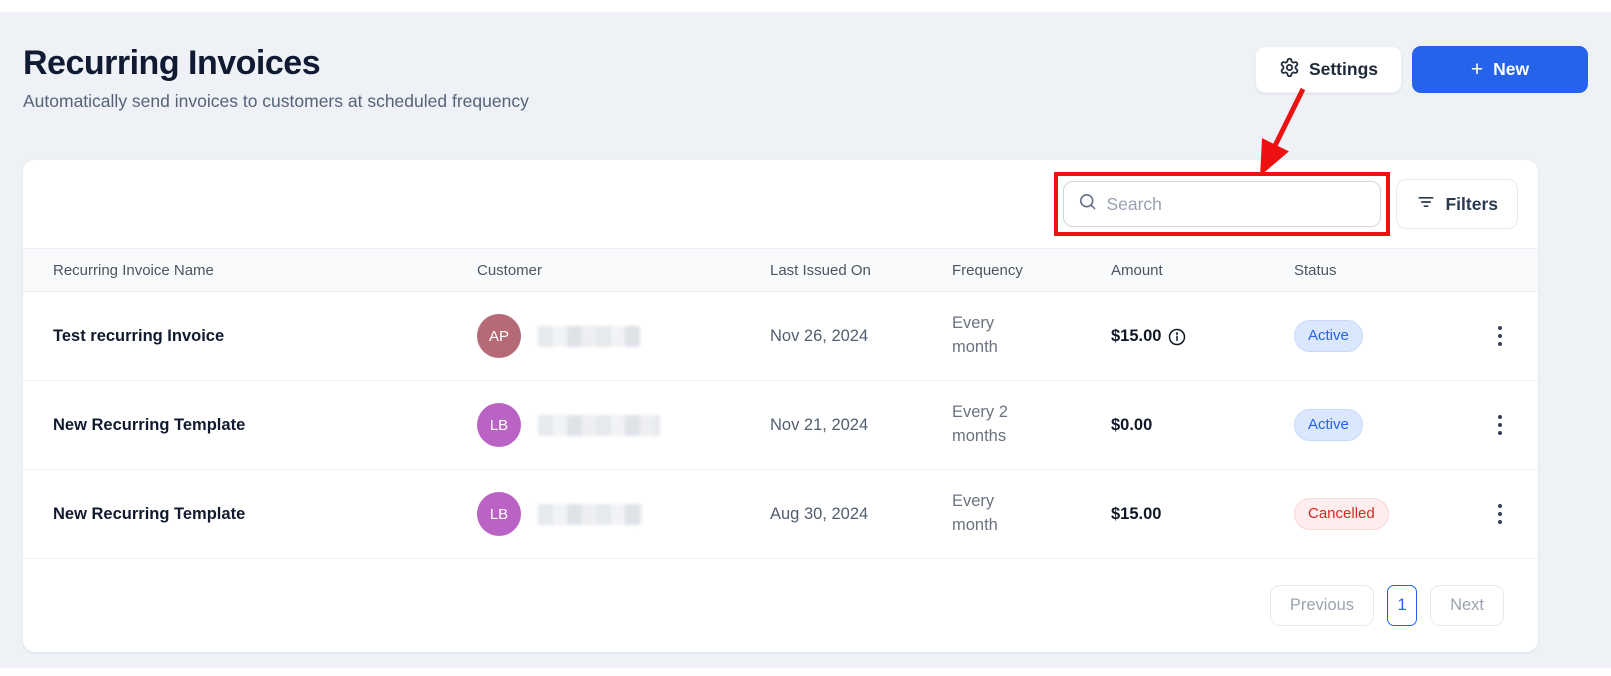  I want to click on column-header-customer: Customer, so click(510, 270).